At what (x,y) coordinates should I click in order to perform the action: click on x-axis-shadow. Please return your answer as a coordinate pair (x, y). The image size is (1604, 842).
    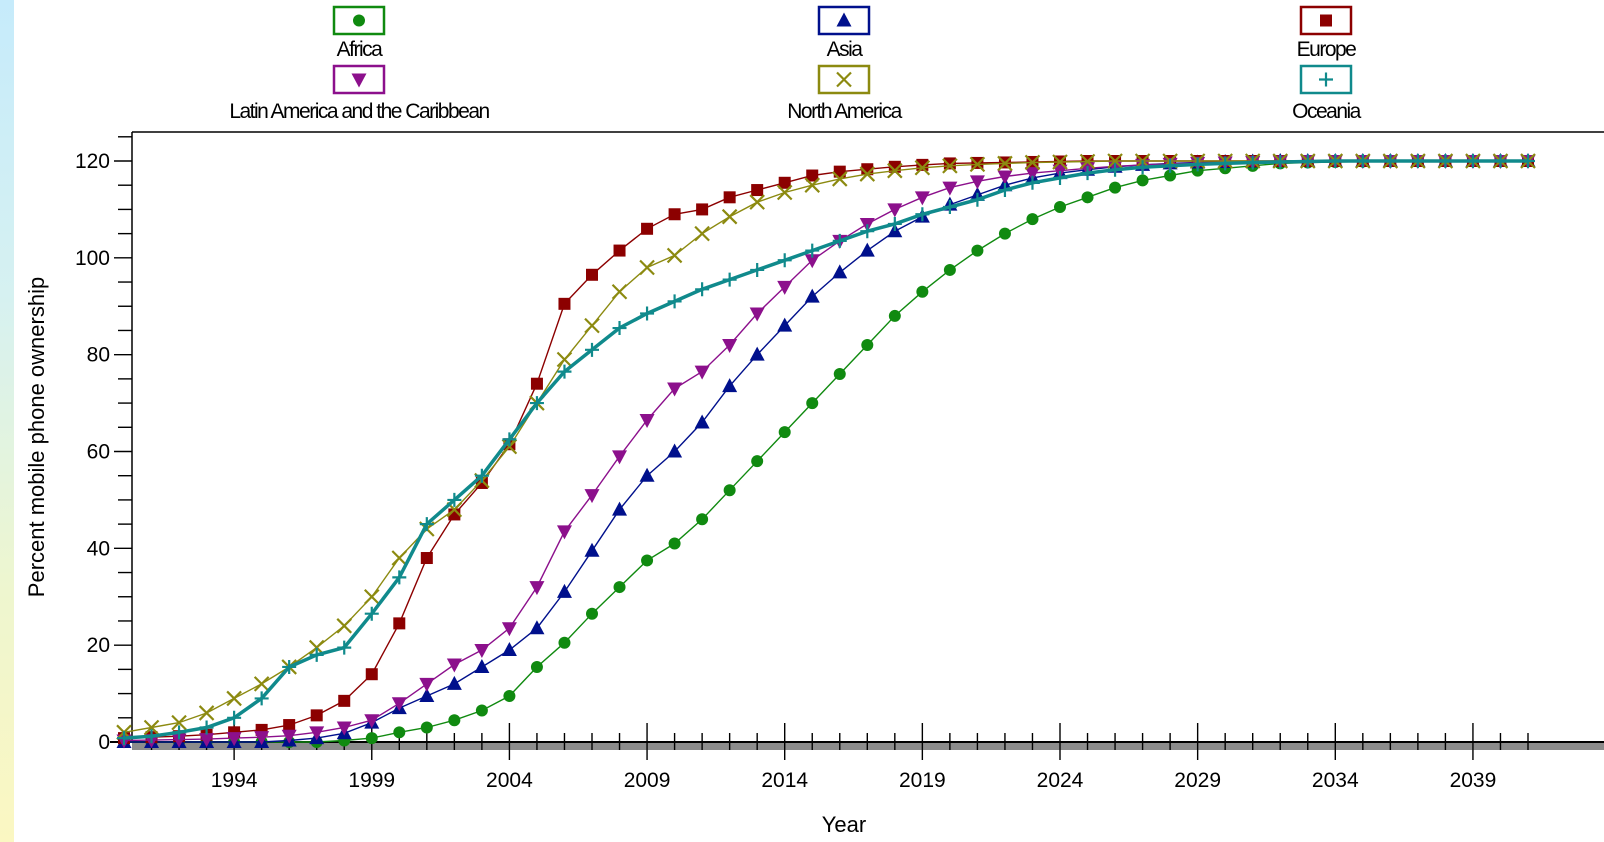
    Looking at the image, I should click on (868, 746).